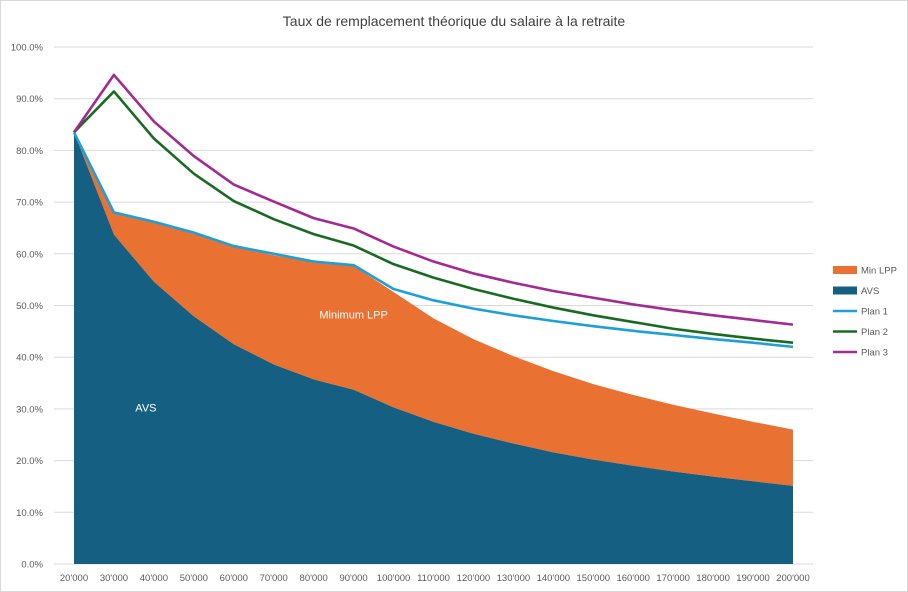 The width and height of the screenshot is (908, 592). Describe the element at coordinates (29, 99) in the screenshot. I see `y-tick-label: 90.0%` at that location.